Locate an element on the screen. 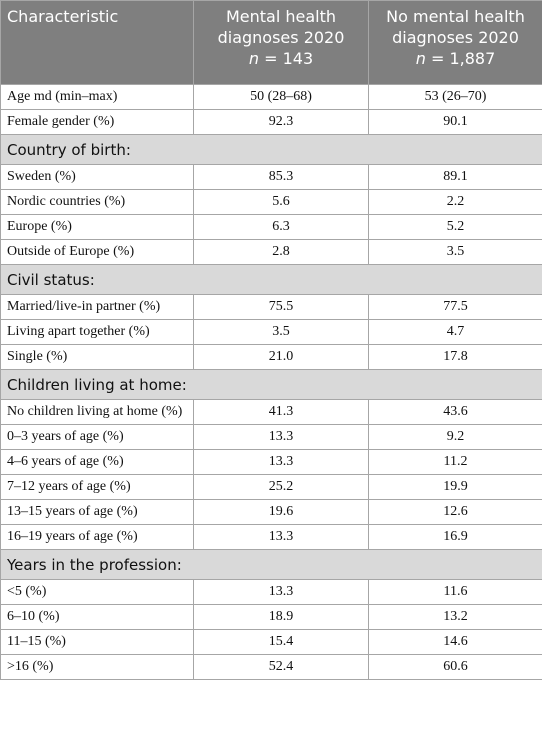 The image size is (542, 747). value-cell: 92.3 is located at coordinates (281, 122).